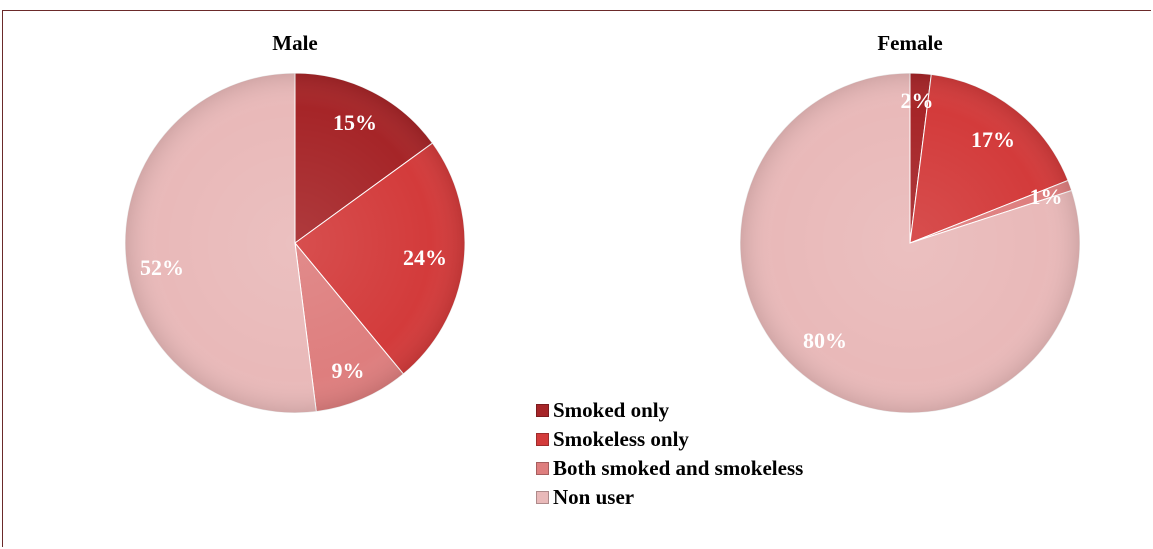 The width and height of the screenshot is (1153, 549). Describe the element at coordinates (909, 43) in the screenshot. I see `chart-title: Female` at that location.